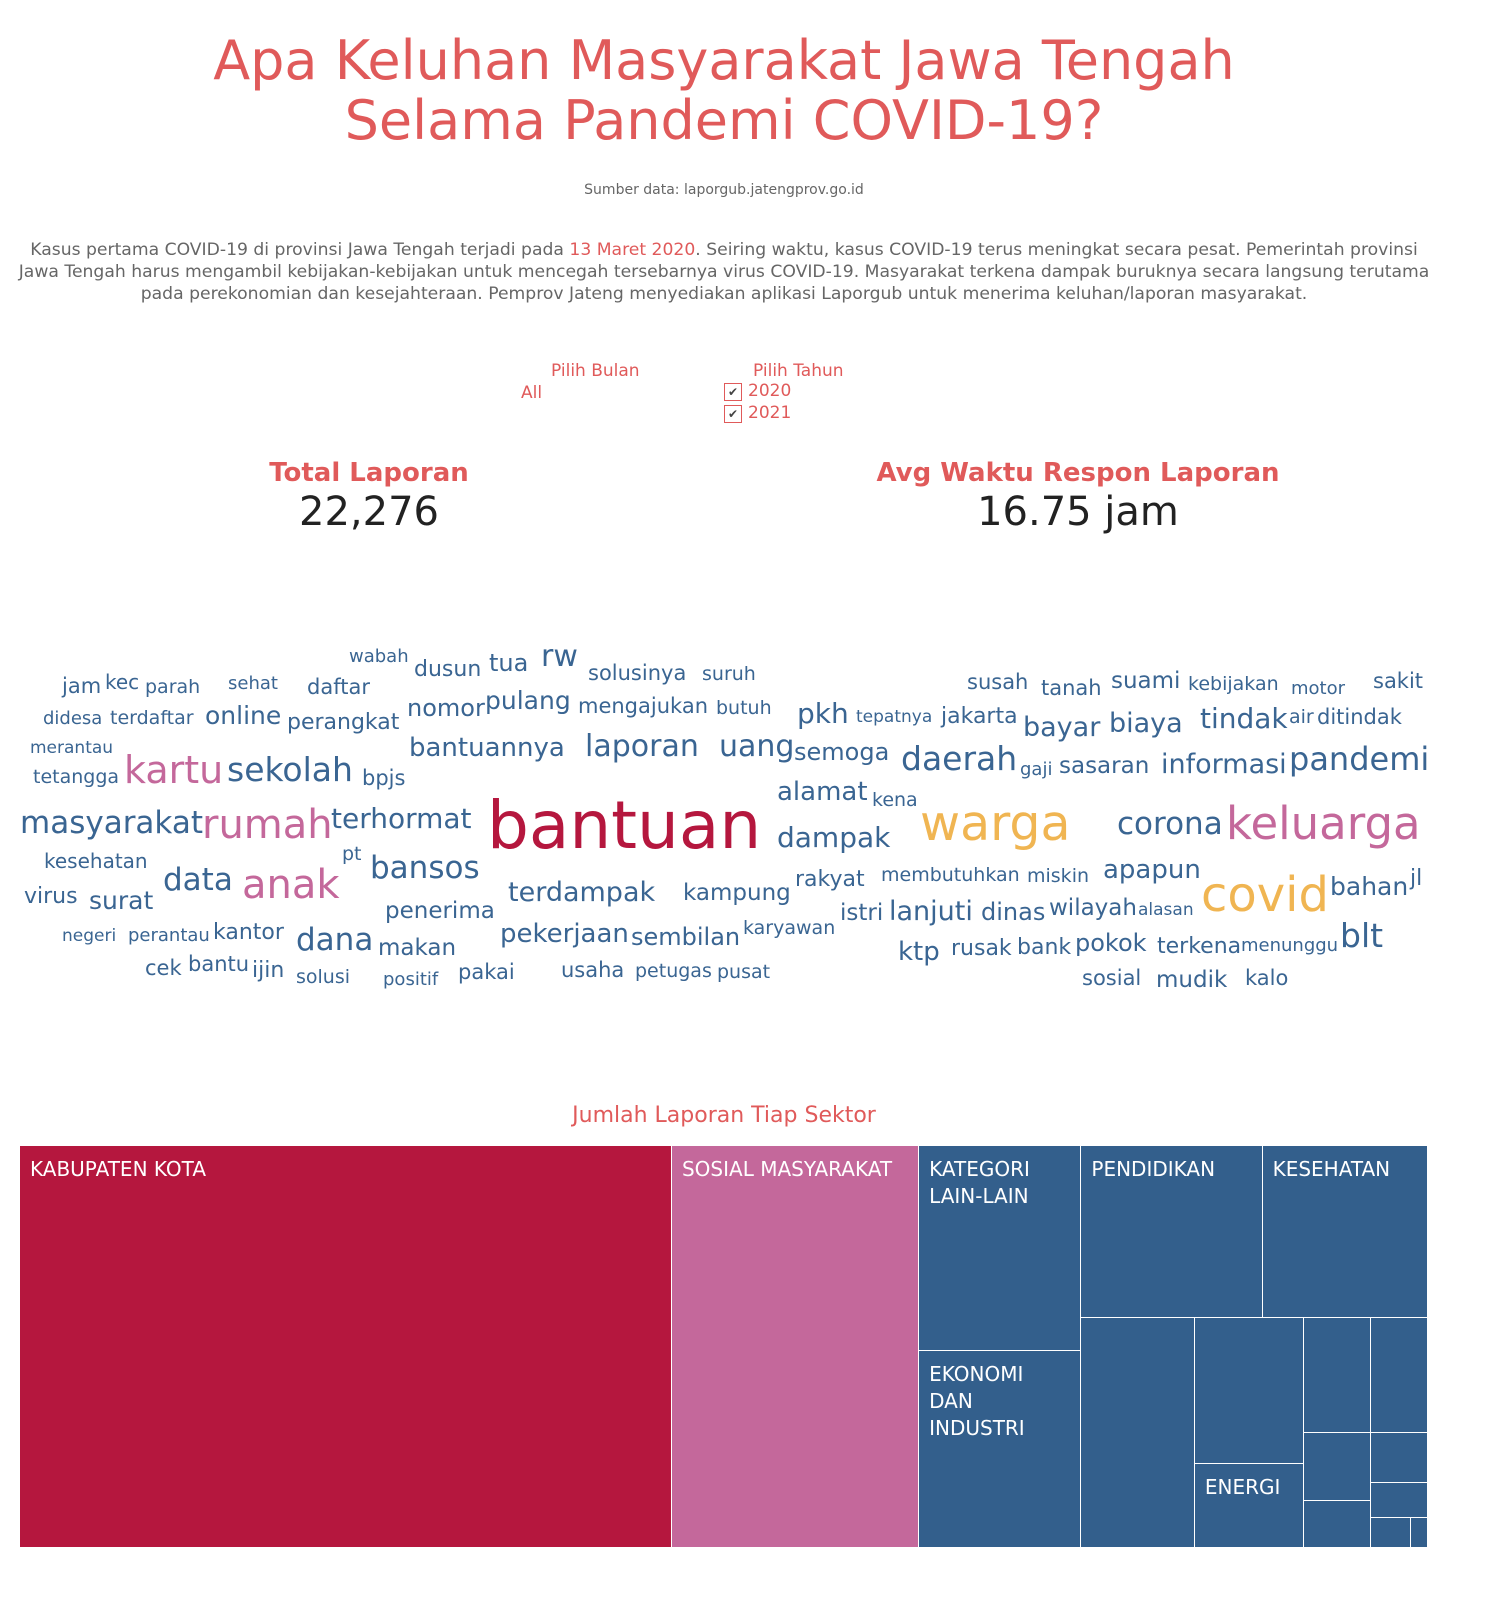  I want to click on cloud-word: istri, so click(861, 913).